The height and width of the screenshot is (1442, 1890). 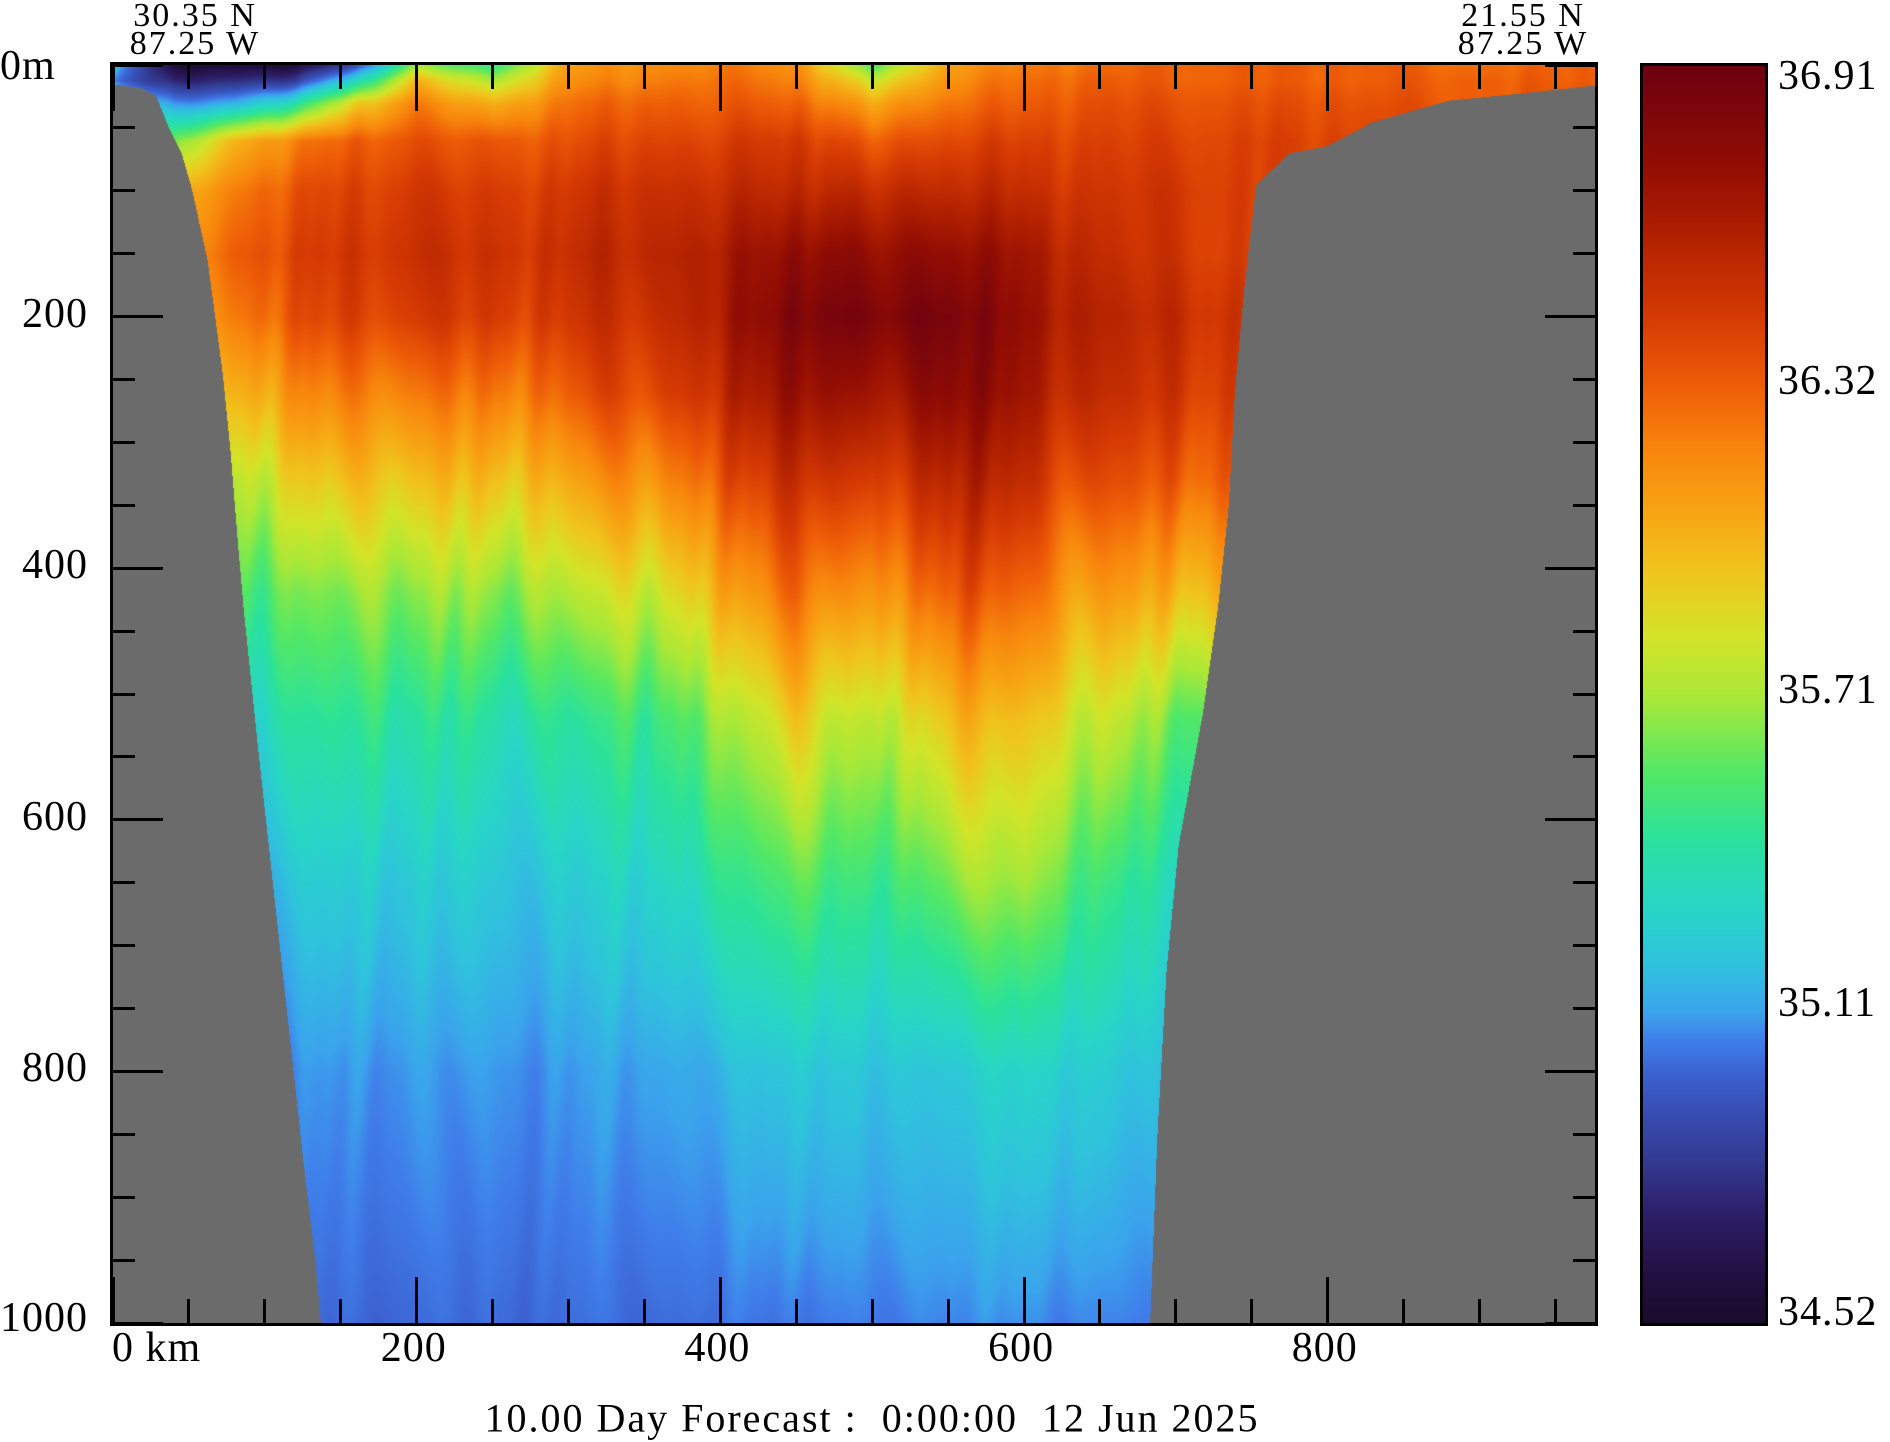 What do you see at coordinates (1704, 694) in the screenshot?
I see `colorbar` at bounding box center [1704, 694].